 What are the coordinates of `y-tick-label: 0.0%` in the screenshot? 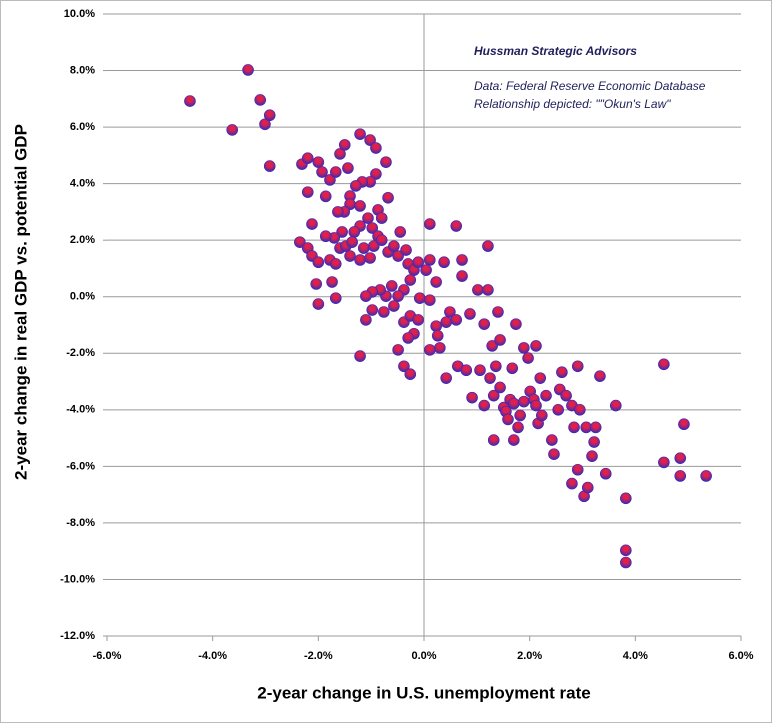 It's located at (82, 297).